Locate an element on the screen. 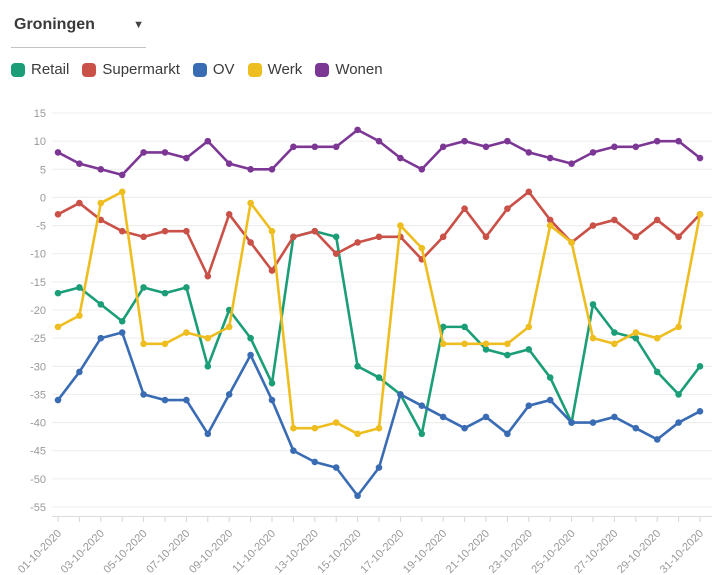 The width and height of the screenshot is (725, 575). legend-item-ov: OV is located at coordinates (213, 69).